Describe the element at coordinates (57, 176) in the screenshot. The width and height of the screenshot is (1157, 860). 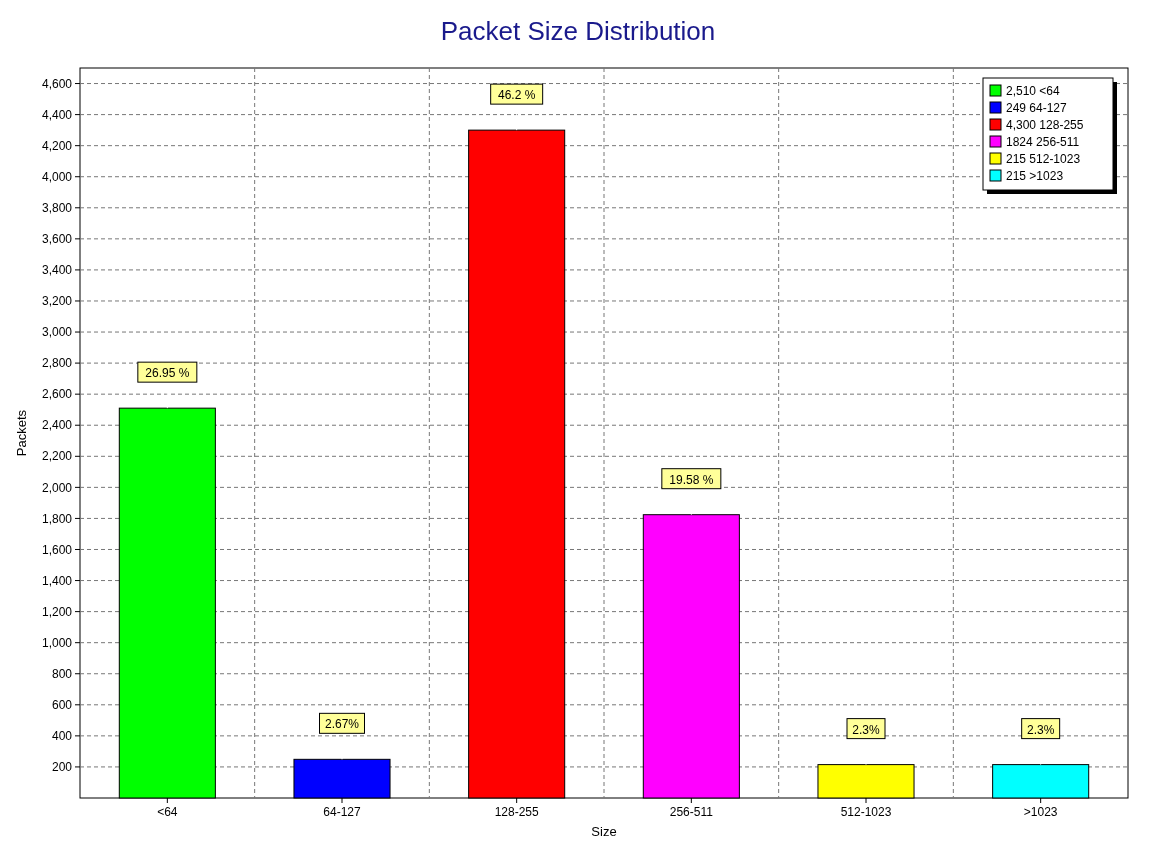
I see `y-tick-label: 4,000` at that location.